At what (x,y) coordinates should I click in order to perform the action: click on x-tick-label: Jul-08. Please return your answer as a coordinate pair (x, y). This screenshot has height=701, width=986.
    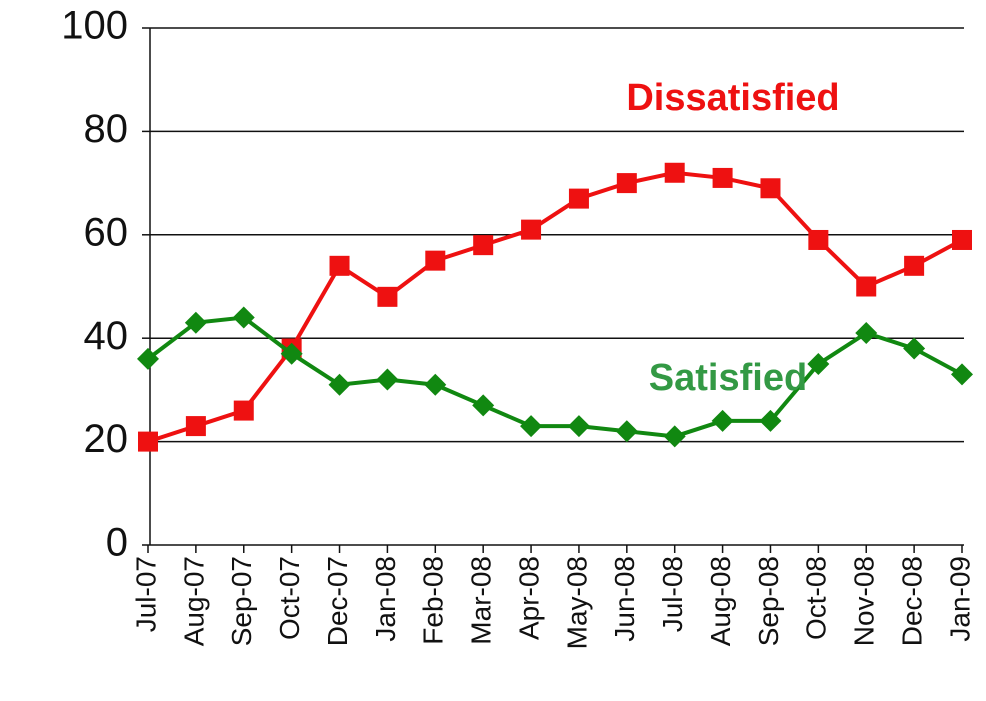
    Looking at the image, I should click on (672, 594).